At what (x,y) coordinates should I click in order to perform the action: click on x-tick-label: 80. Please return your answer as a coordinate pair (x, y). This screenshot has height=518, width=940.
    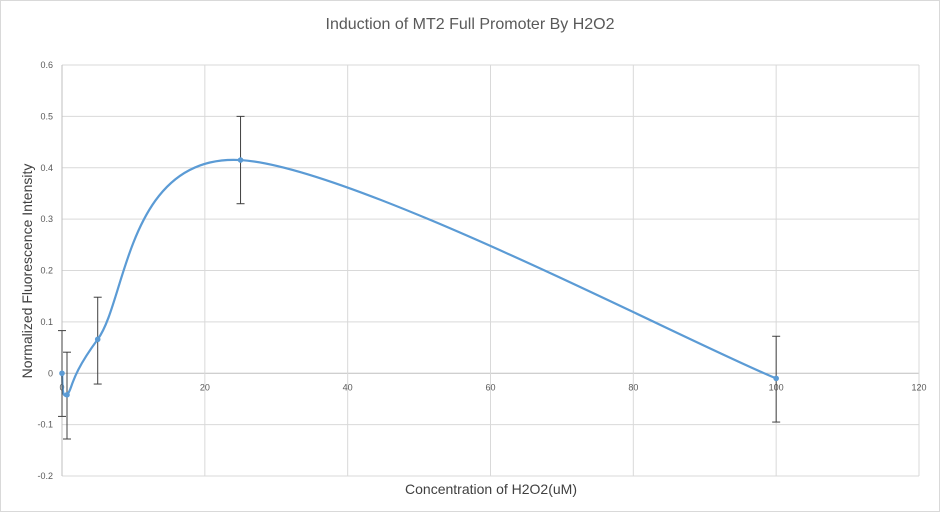
    Looking at the image, I should click on (633, 387).